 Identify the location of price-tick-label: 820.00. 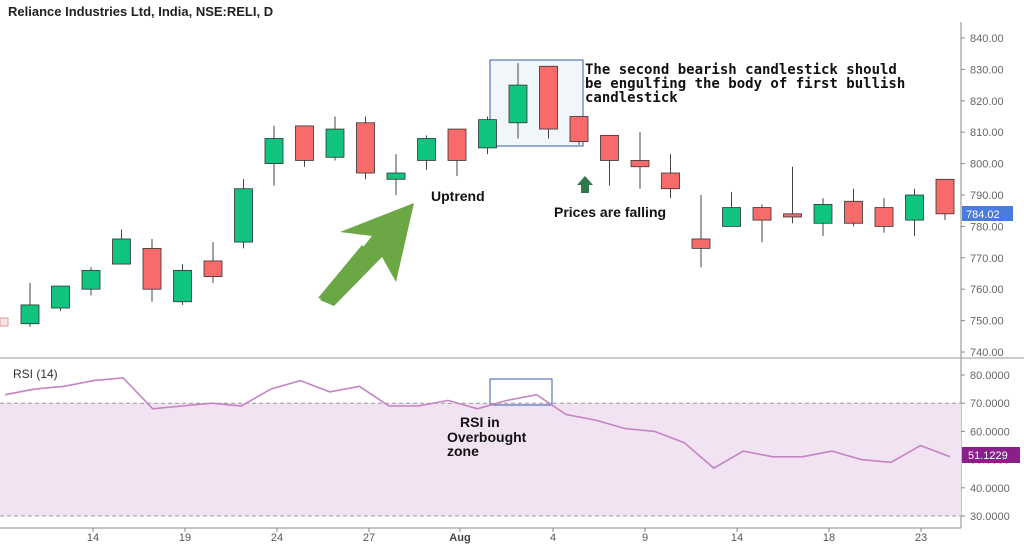
(987, 102).